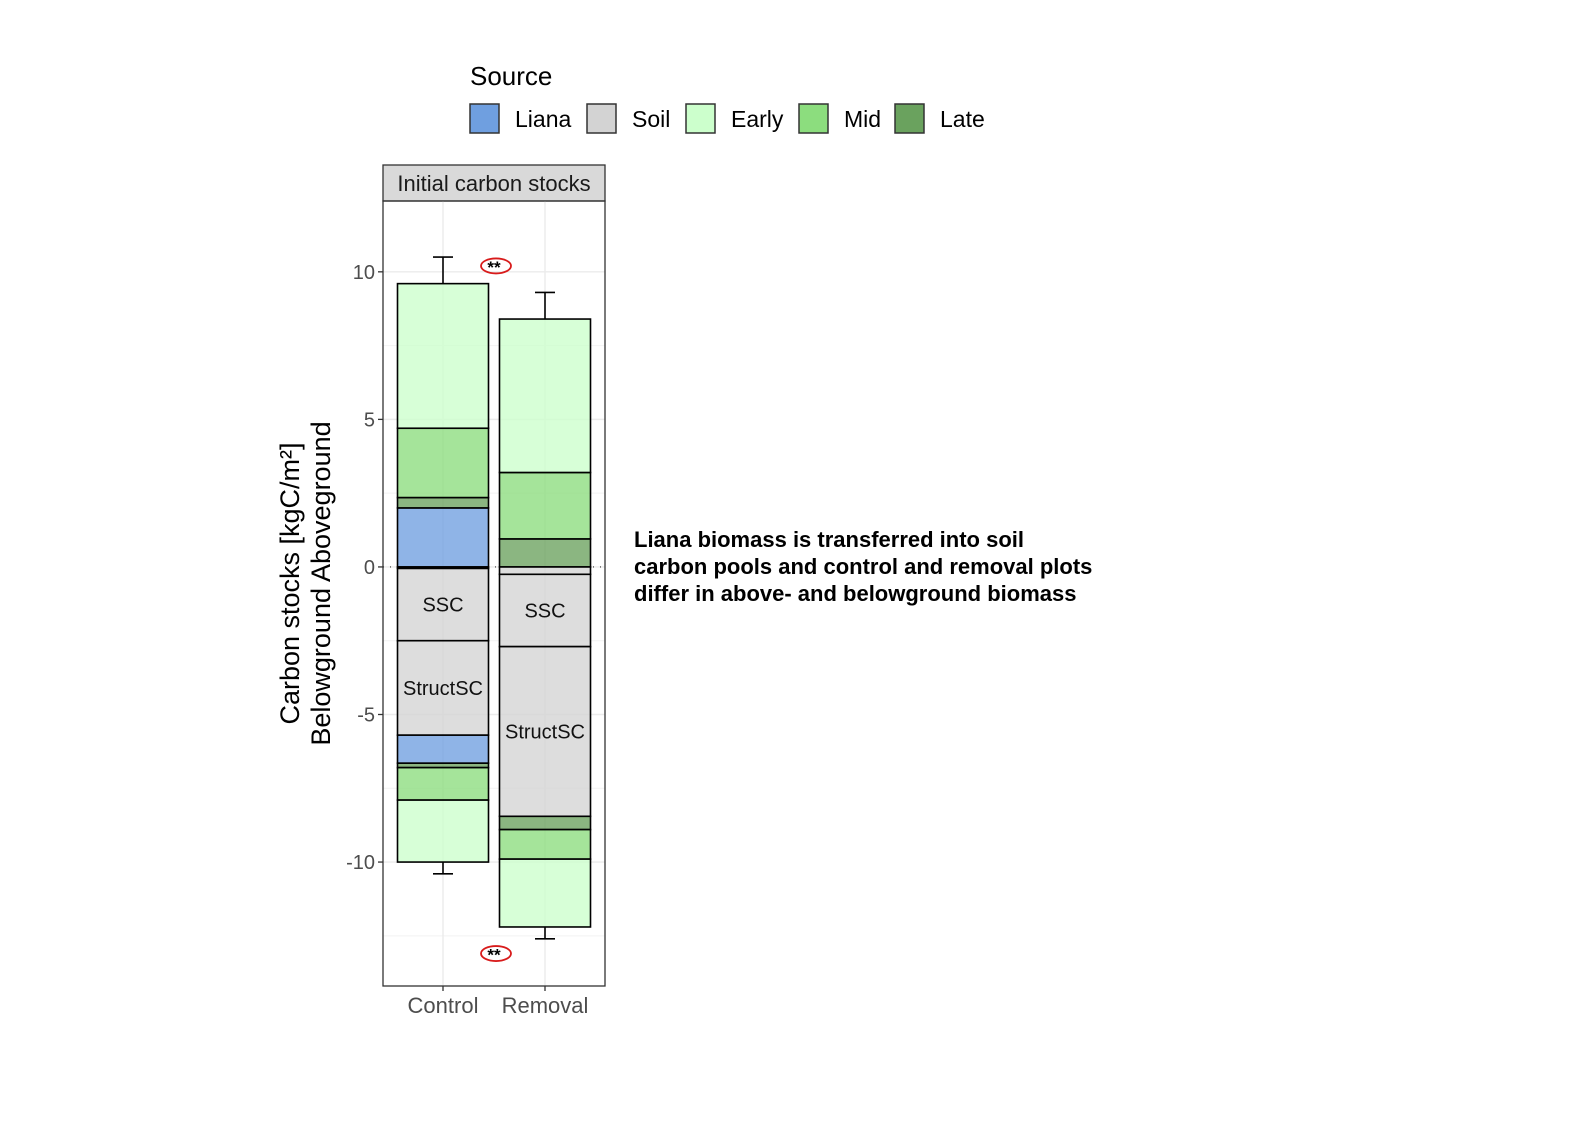  What do you see at coordinates (369, 568) in the screenshot?
I see `y-tick-label: 0` at bounding box center [369, 568].